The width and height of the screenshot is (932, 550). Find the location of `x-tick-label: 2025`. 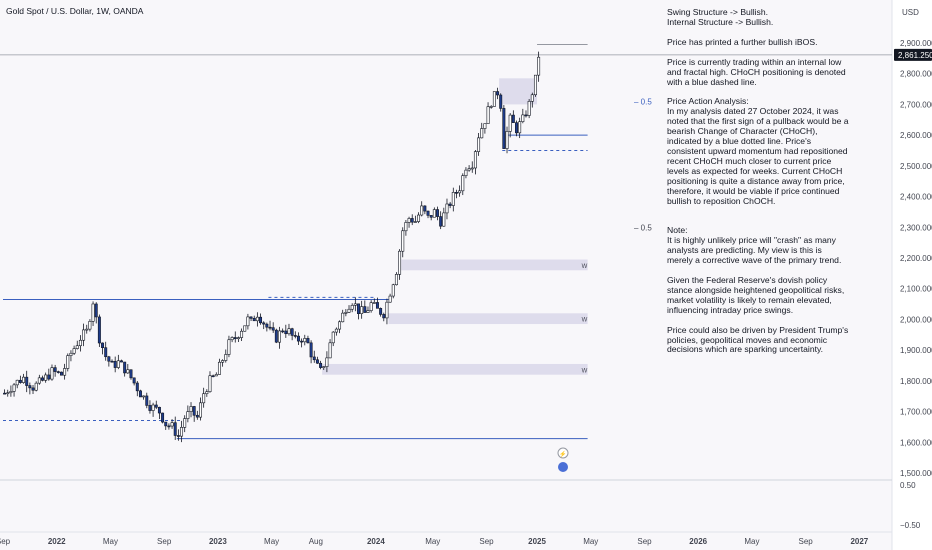

x-tick-label: 2025 is located at coordinates (537, 541).